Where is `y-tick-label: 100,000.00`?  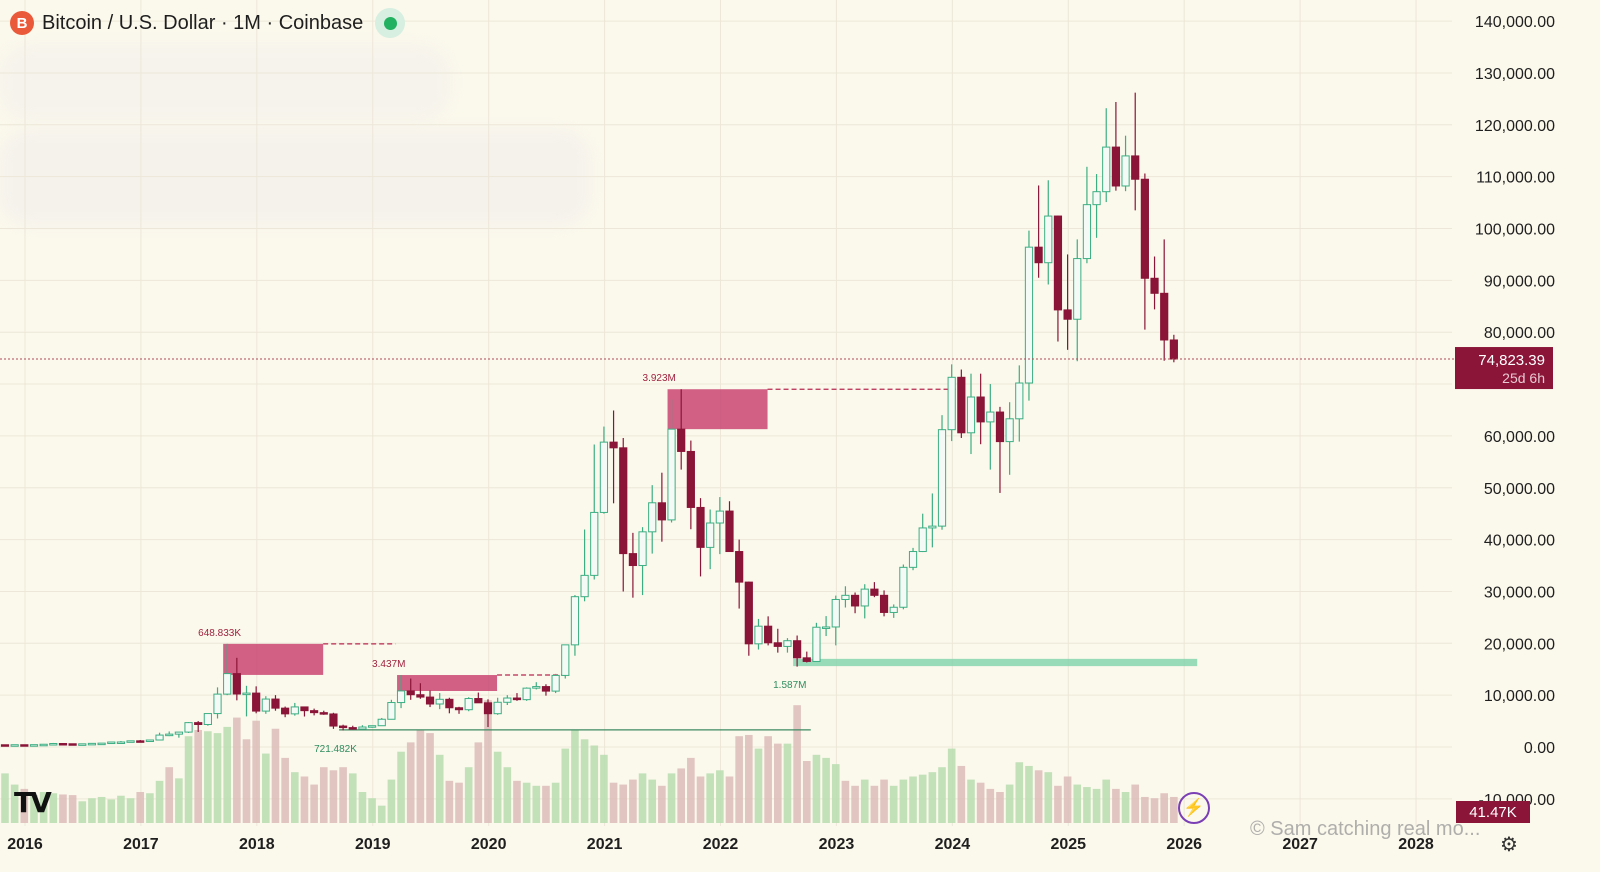
y-tick-label: 100,000.00 is located at coordinates (1515, 230).